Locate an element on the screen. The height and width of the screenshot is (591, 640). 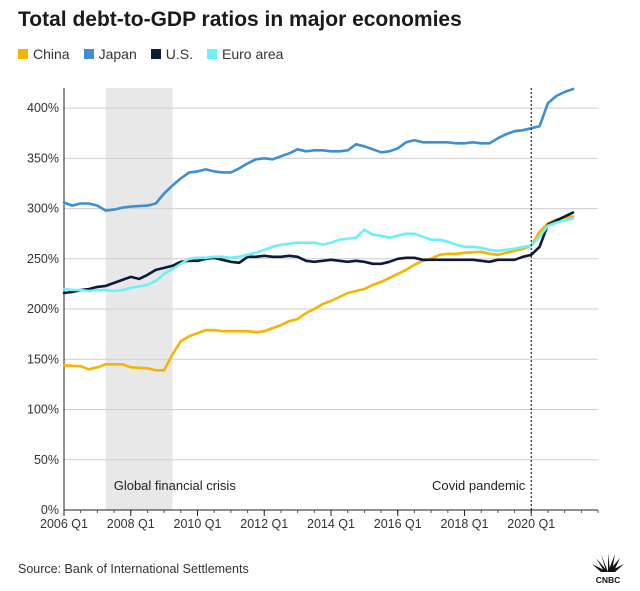
x-tick-label: 2010 Q1 is located at coordinates (198, 524).